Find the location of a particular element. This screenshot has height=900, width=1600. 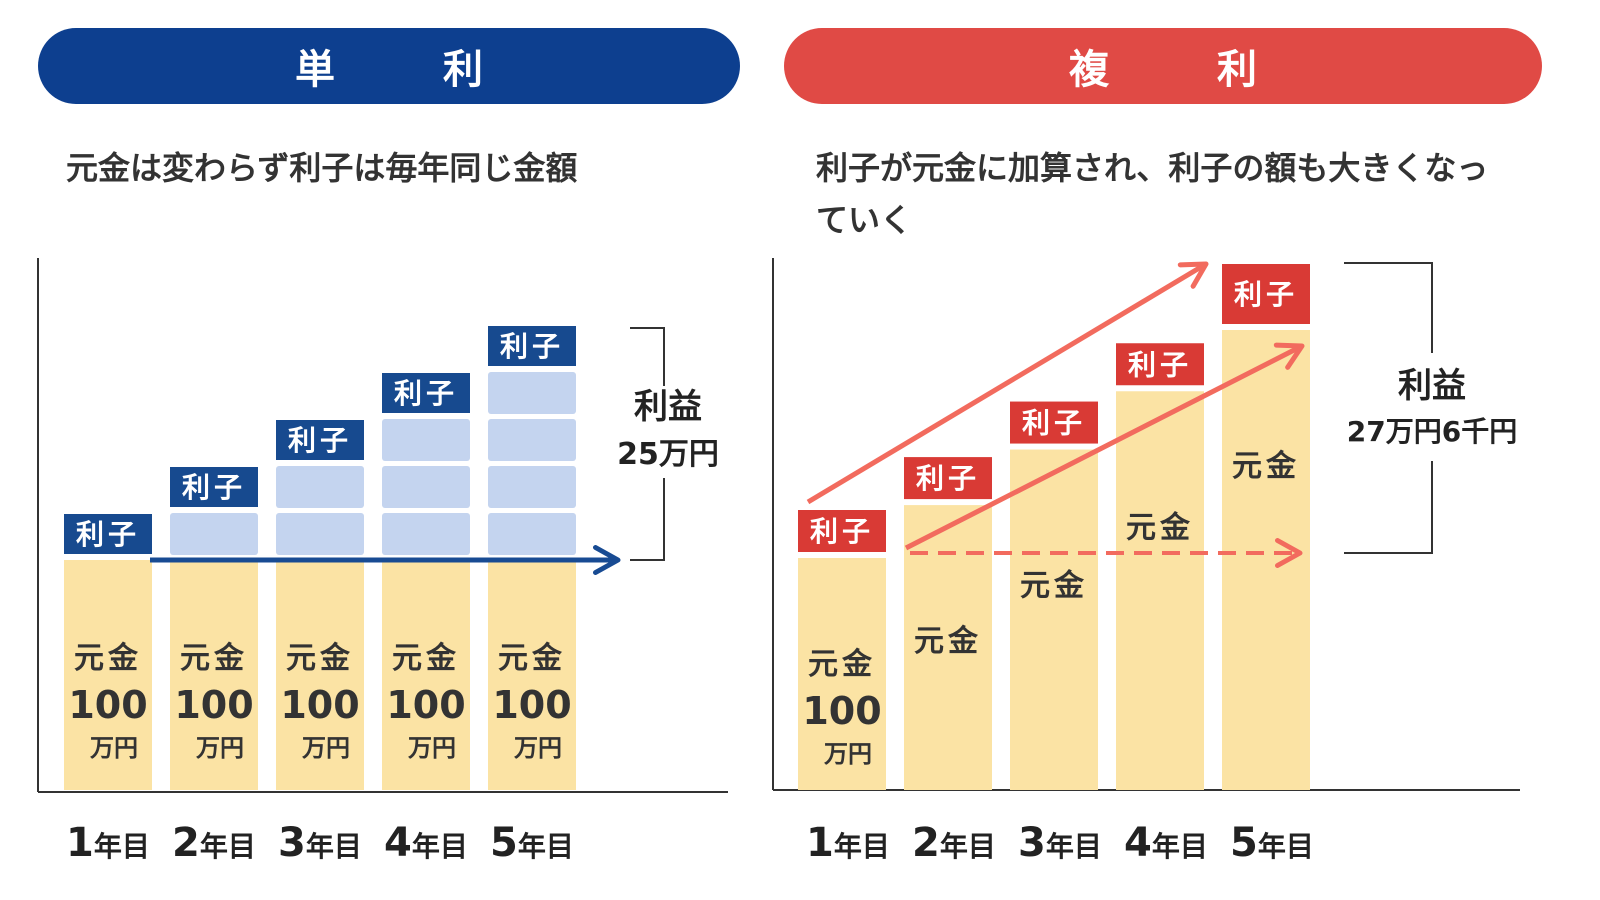

simple-interest-title: 単 利 is located at coordinates (406, 70).